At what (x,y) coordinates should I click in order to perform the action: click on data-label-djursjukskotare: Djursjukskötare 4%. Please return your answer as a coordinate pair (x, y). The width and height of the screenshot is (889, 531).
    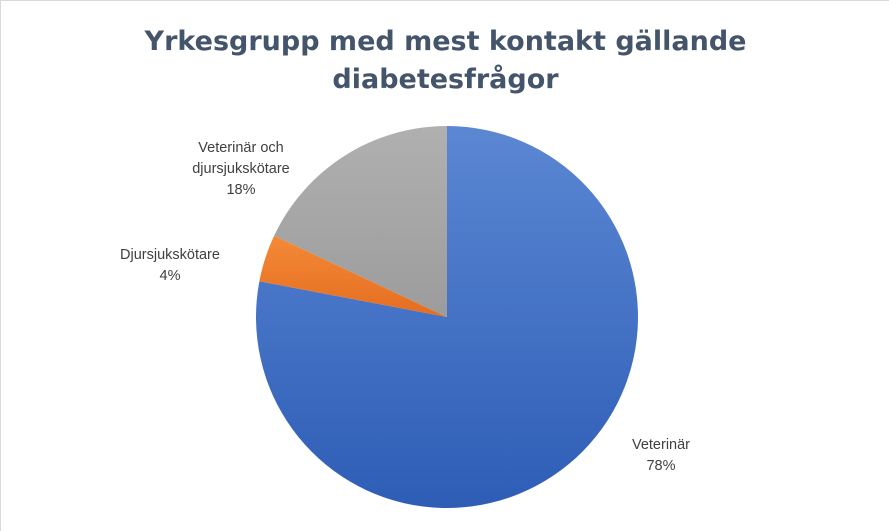
    Looking at the image, I should click on (170, 266).